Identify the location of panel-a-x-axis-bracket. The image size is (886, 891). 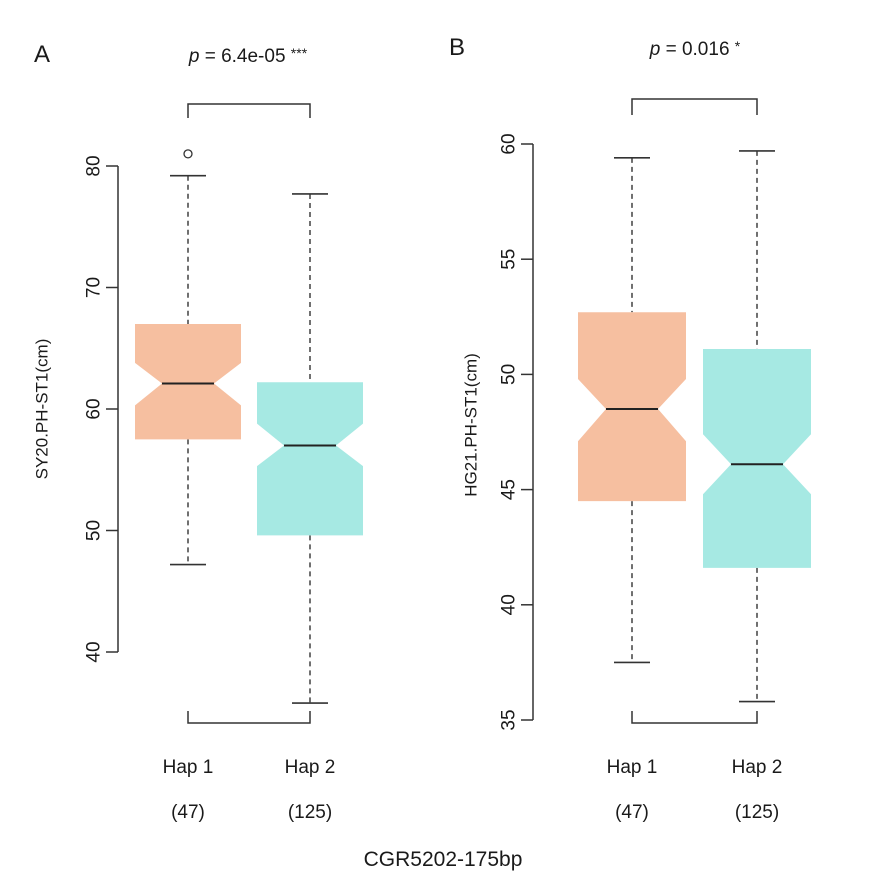
(249, 717).